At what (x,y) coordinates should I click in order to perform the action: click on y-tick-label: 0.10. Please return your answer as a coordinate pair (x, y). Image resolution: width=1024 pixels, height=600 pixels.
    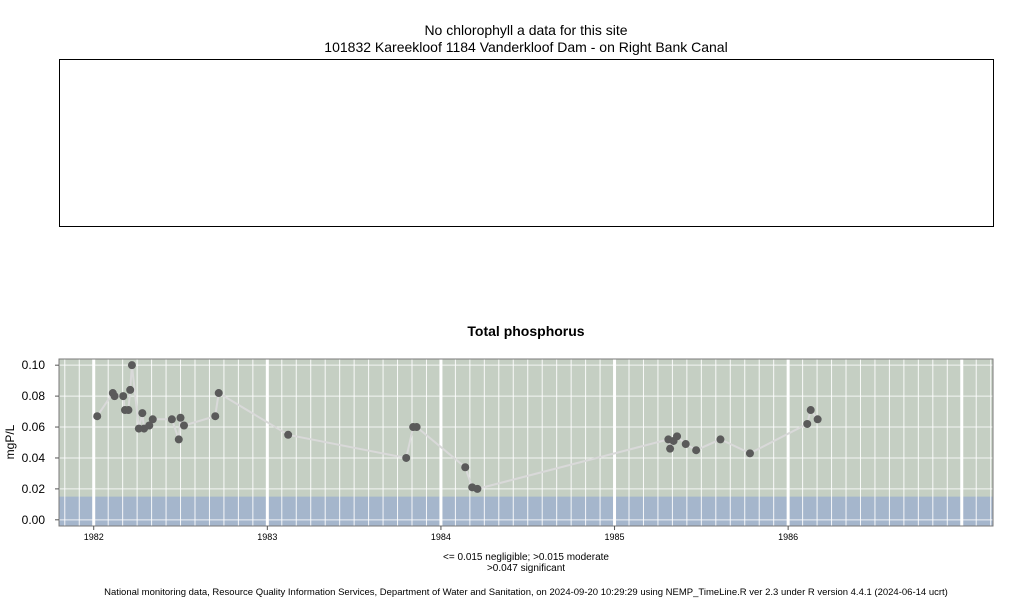
    Looking at the image, I should click on (34, 365).